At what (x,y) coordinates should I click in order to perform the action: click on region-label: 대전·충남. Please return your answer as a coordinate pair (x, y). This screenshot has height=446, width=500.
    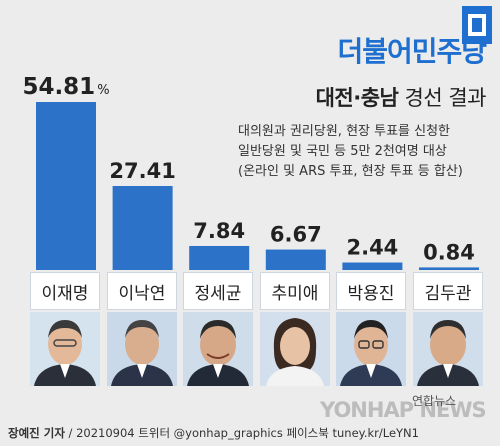
    Looking at the image, I should click on (357, 98).